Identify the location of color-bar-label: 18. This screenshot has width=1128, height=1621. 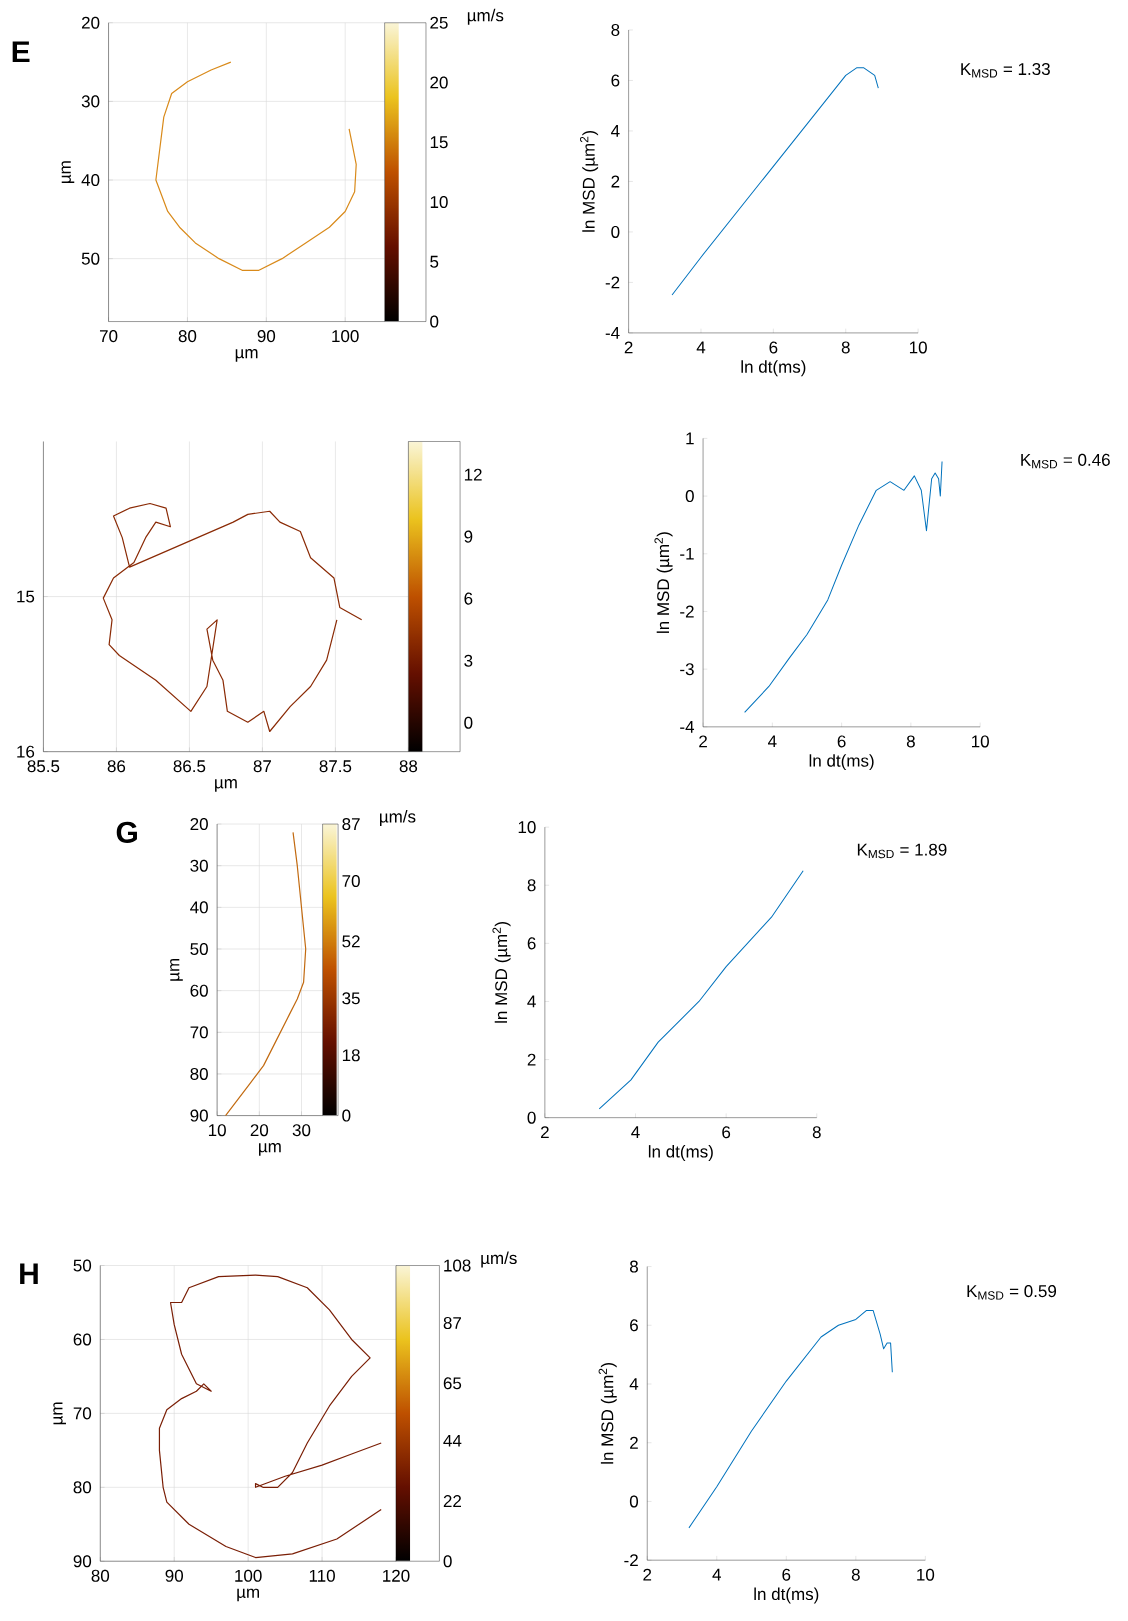
(351, 1055).